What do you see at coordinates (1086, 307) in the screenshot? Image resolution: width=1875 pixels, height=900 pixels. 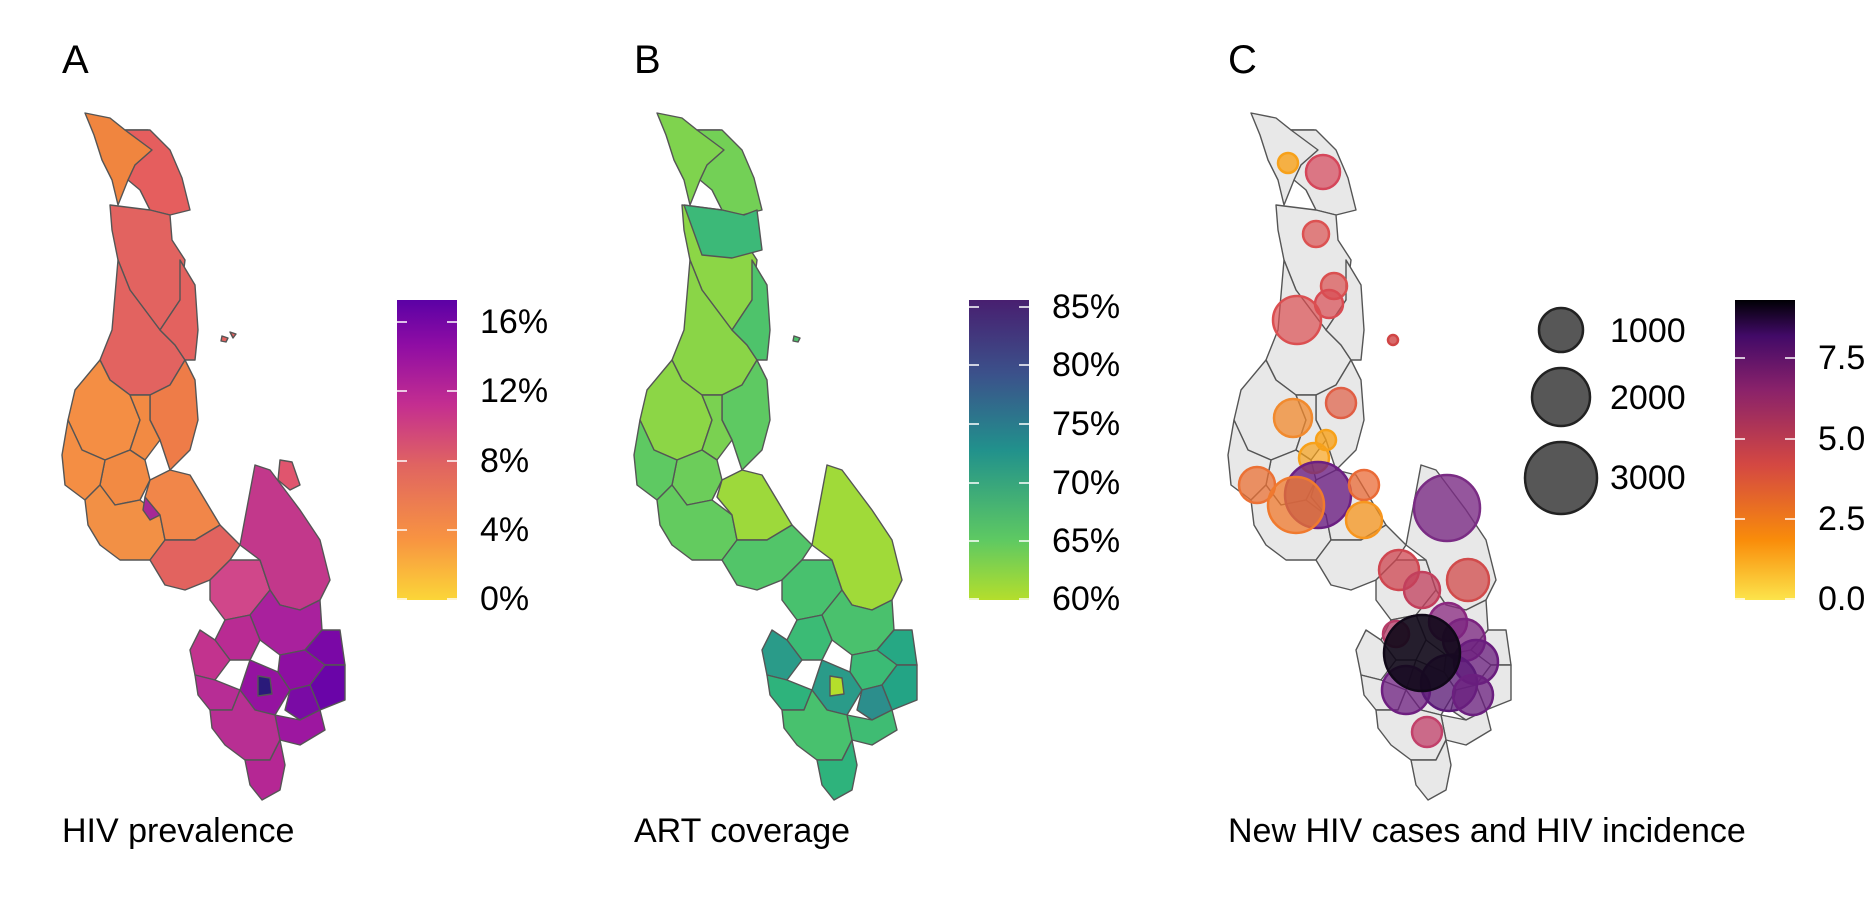 I see `colorbar-tick-label: 85%` at bounding box center [1086, 307].